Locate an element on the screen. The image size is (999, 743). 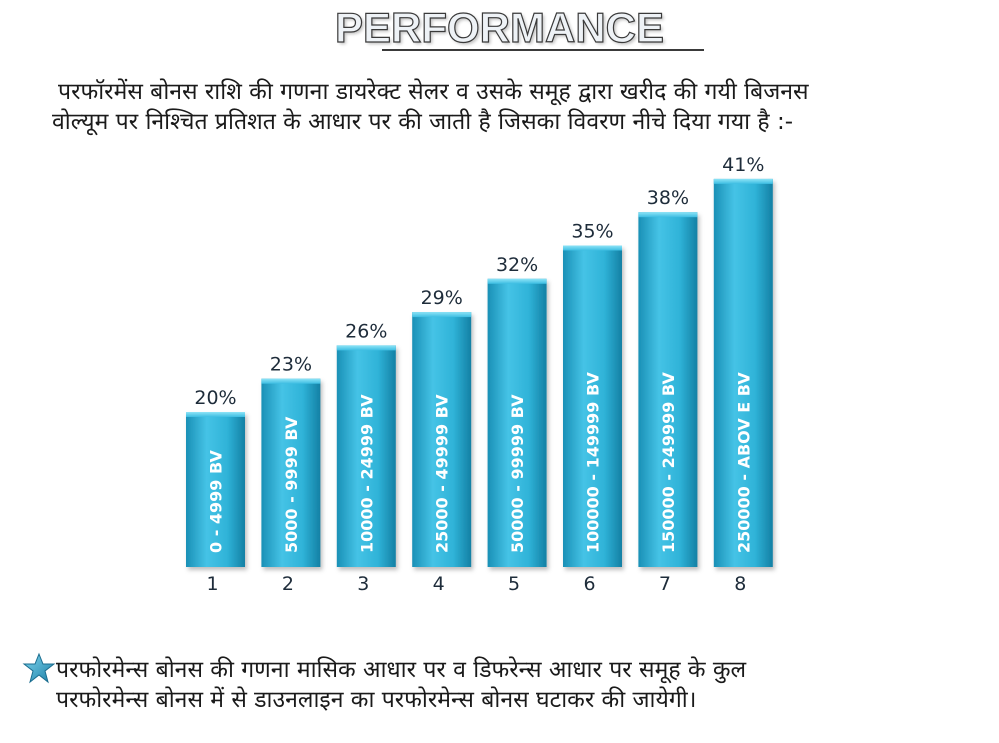
bar-4: 25000 - 49999 BV 29% 4 is located at coordinates (442, 441).